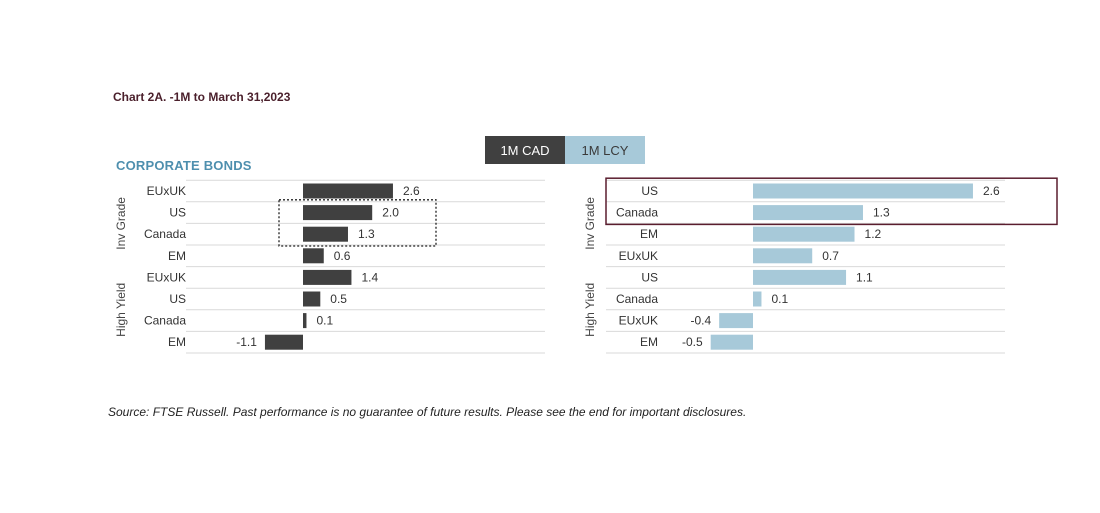 The width and height of the screenshot is (1100, 513). Describe the element at coordinates (369, 277) in the screenshot. I see `data-label: 1.4` at that location.